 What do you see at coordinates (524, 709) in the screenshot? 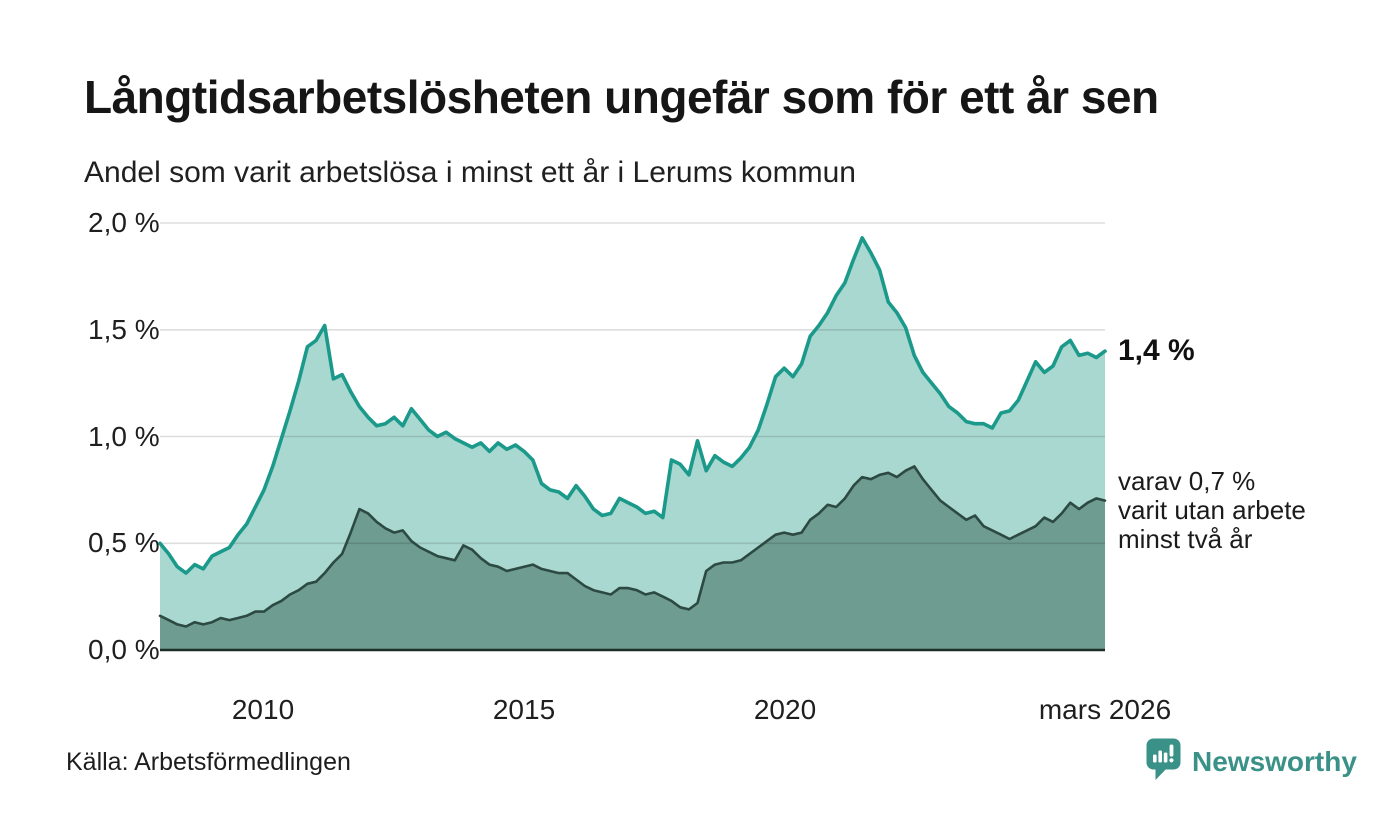
I see `x-tick-label: 2015` at bounding box center [524, 709].